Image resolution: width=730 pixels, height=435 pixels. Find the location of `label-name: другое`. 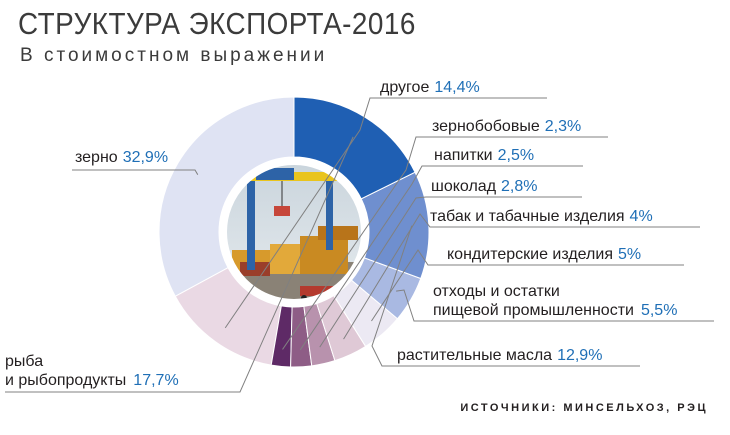

label-name: другое is located at coordinates (405, 87).